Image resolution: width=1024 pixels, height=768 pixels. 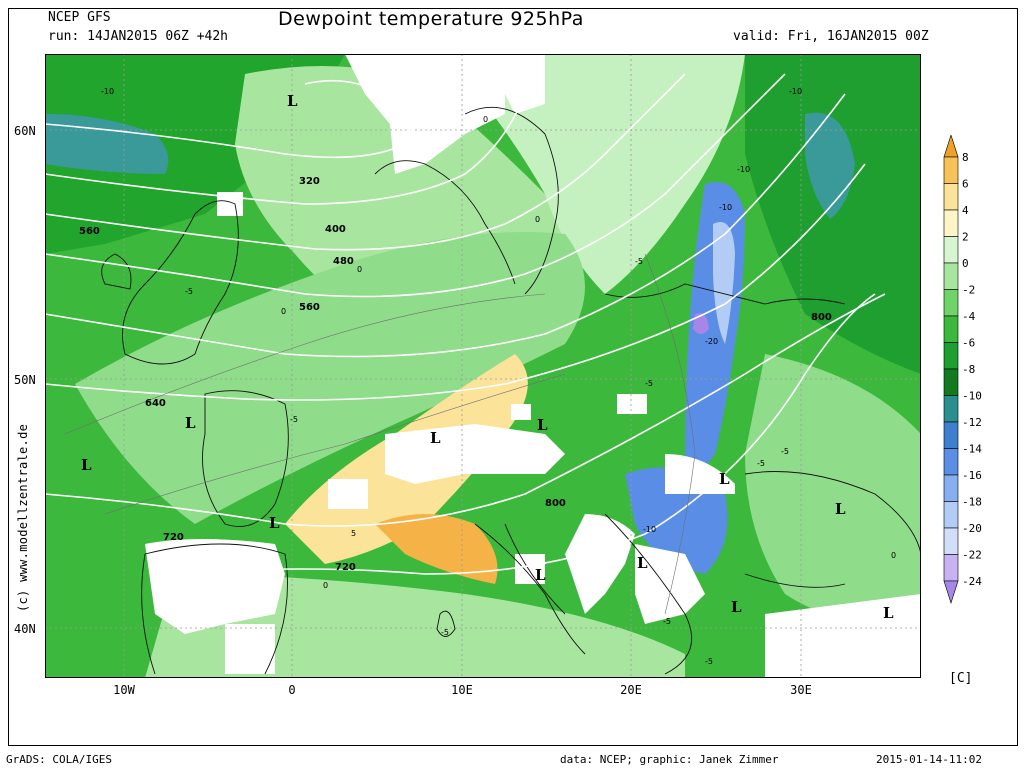 I want to click on lon-tick-20e: 20E, so click(x=631, y=690).